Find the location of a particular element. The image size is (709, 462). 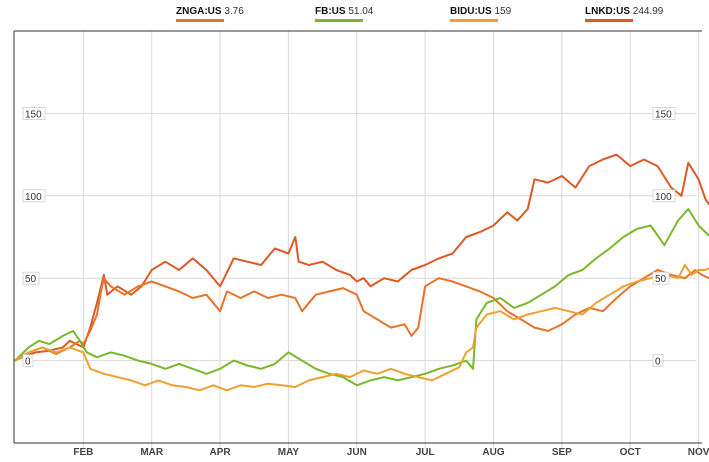

x-tick-label-aug: AUG is located at coordinates (493, 452).